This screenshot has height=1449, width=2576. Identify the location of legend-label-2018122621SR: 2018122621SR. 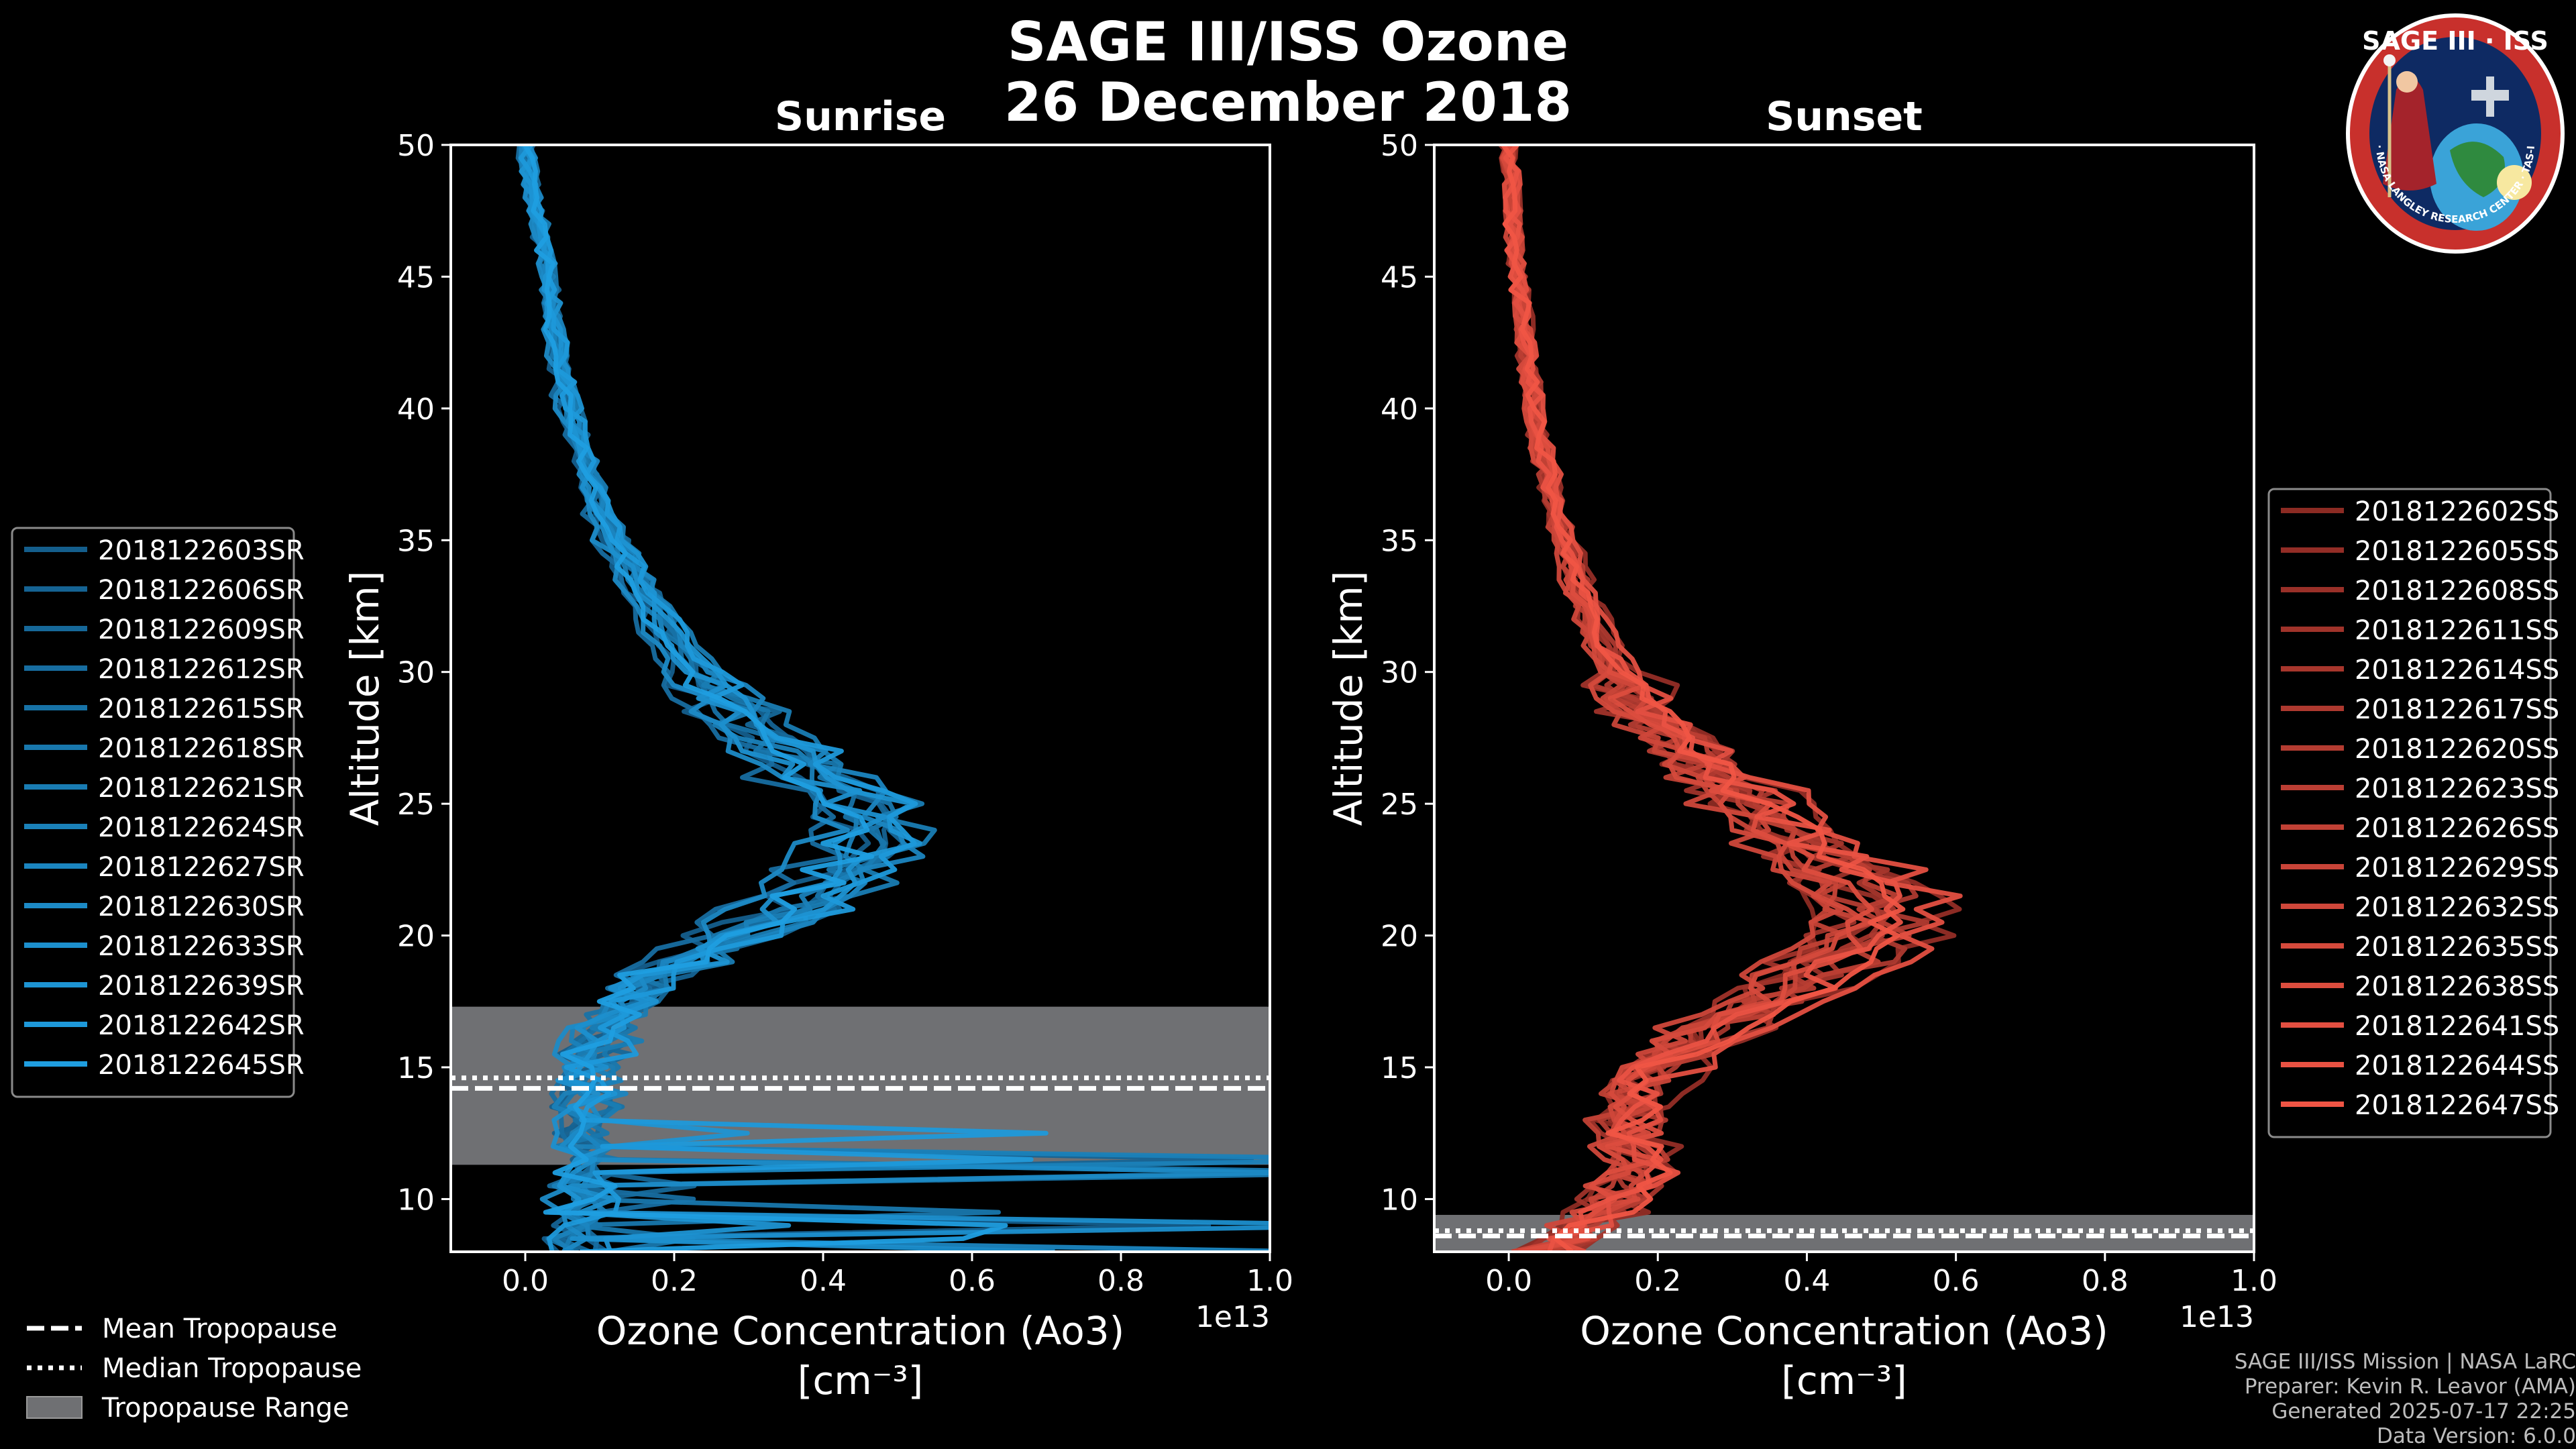
(201, 788).